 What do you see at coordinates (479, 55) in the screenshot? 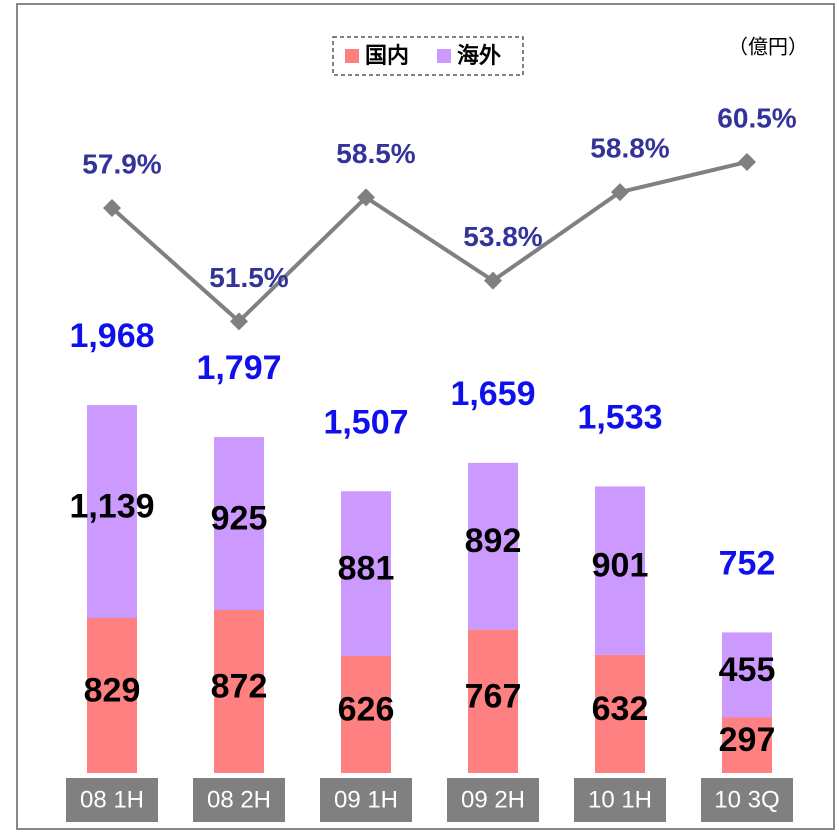
I see `legend-label: 海外` at bounding box center [479, 55].